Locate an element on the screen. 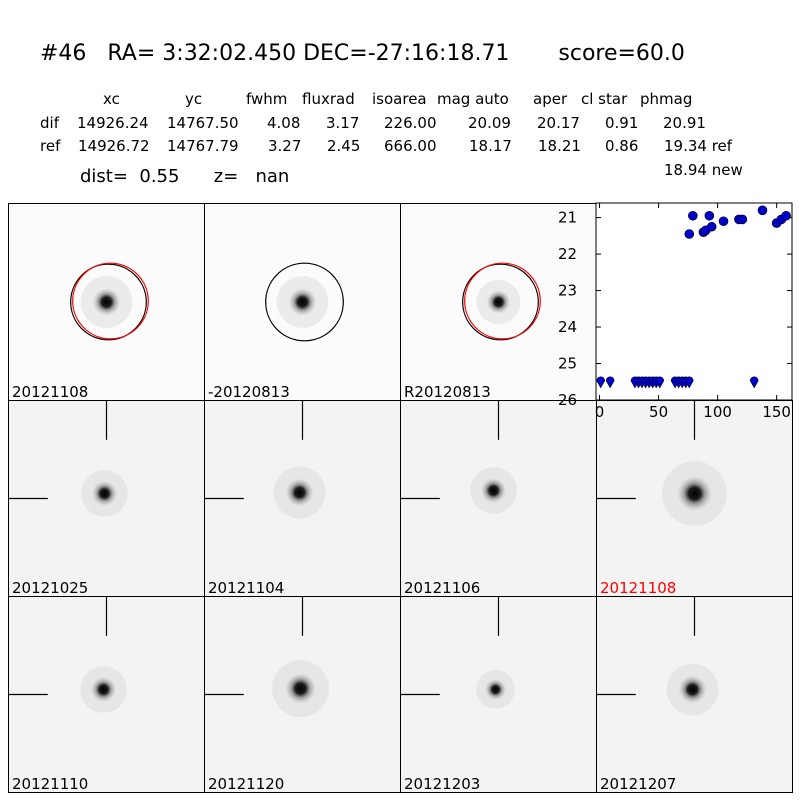 The width and height of the screenshot is (800, 800). dist-z-line: dist= 0.55 z= nan is located at coordinates (185, 176).